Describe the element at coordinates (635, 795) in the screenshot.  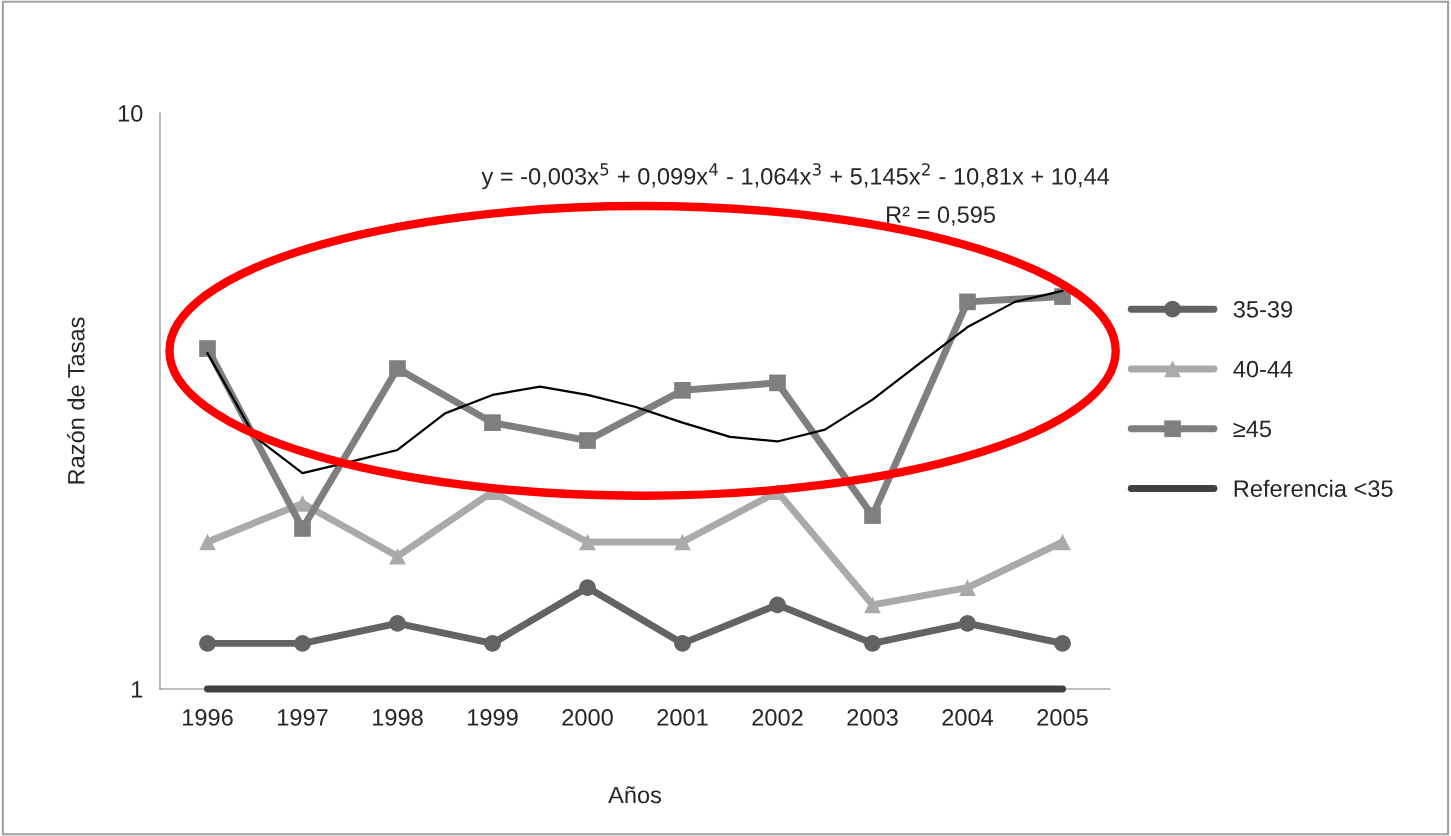
I see `x-axis-title: Años` at that location.